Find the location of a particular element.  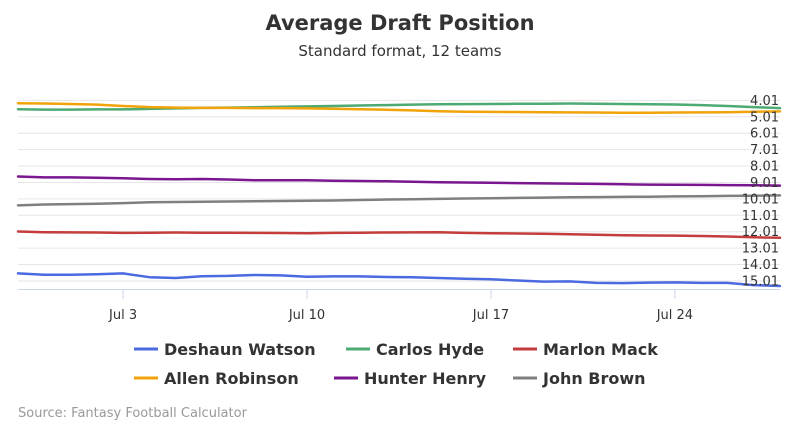

chart-subtitle: Standard format, 12 teams is located at coordinates (399, 51).